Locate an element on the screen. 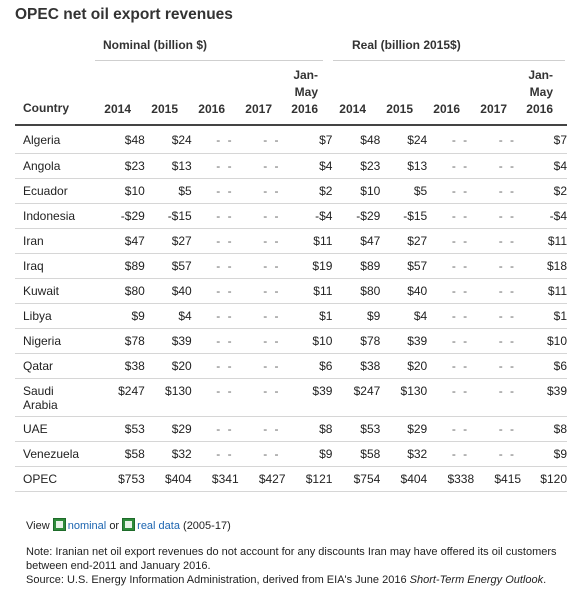  real-value-cell: $415 is located at coordinates (498, 479).